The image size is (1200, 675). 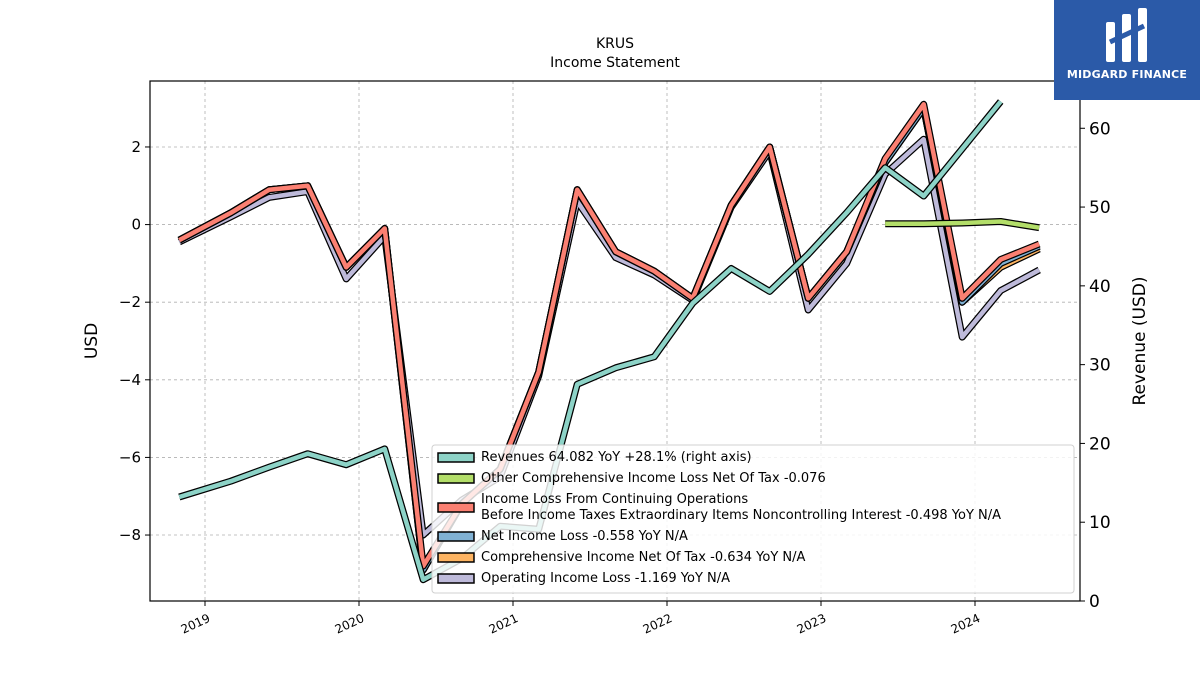 What do you see at coordinates (130, 302) in the screenshot?
I see `y-left-tick-label: −2` at bounding box center [130, 302].